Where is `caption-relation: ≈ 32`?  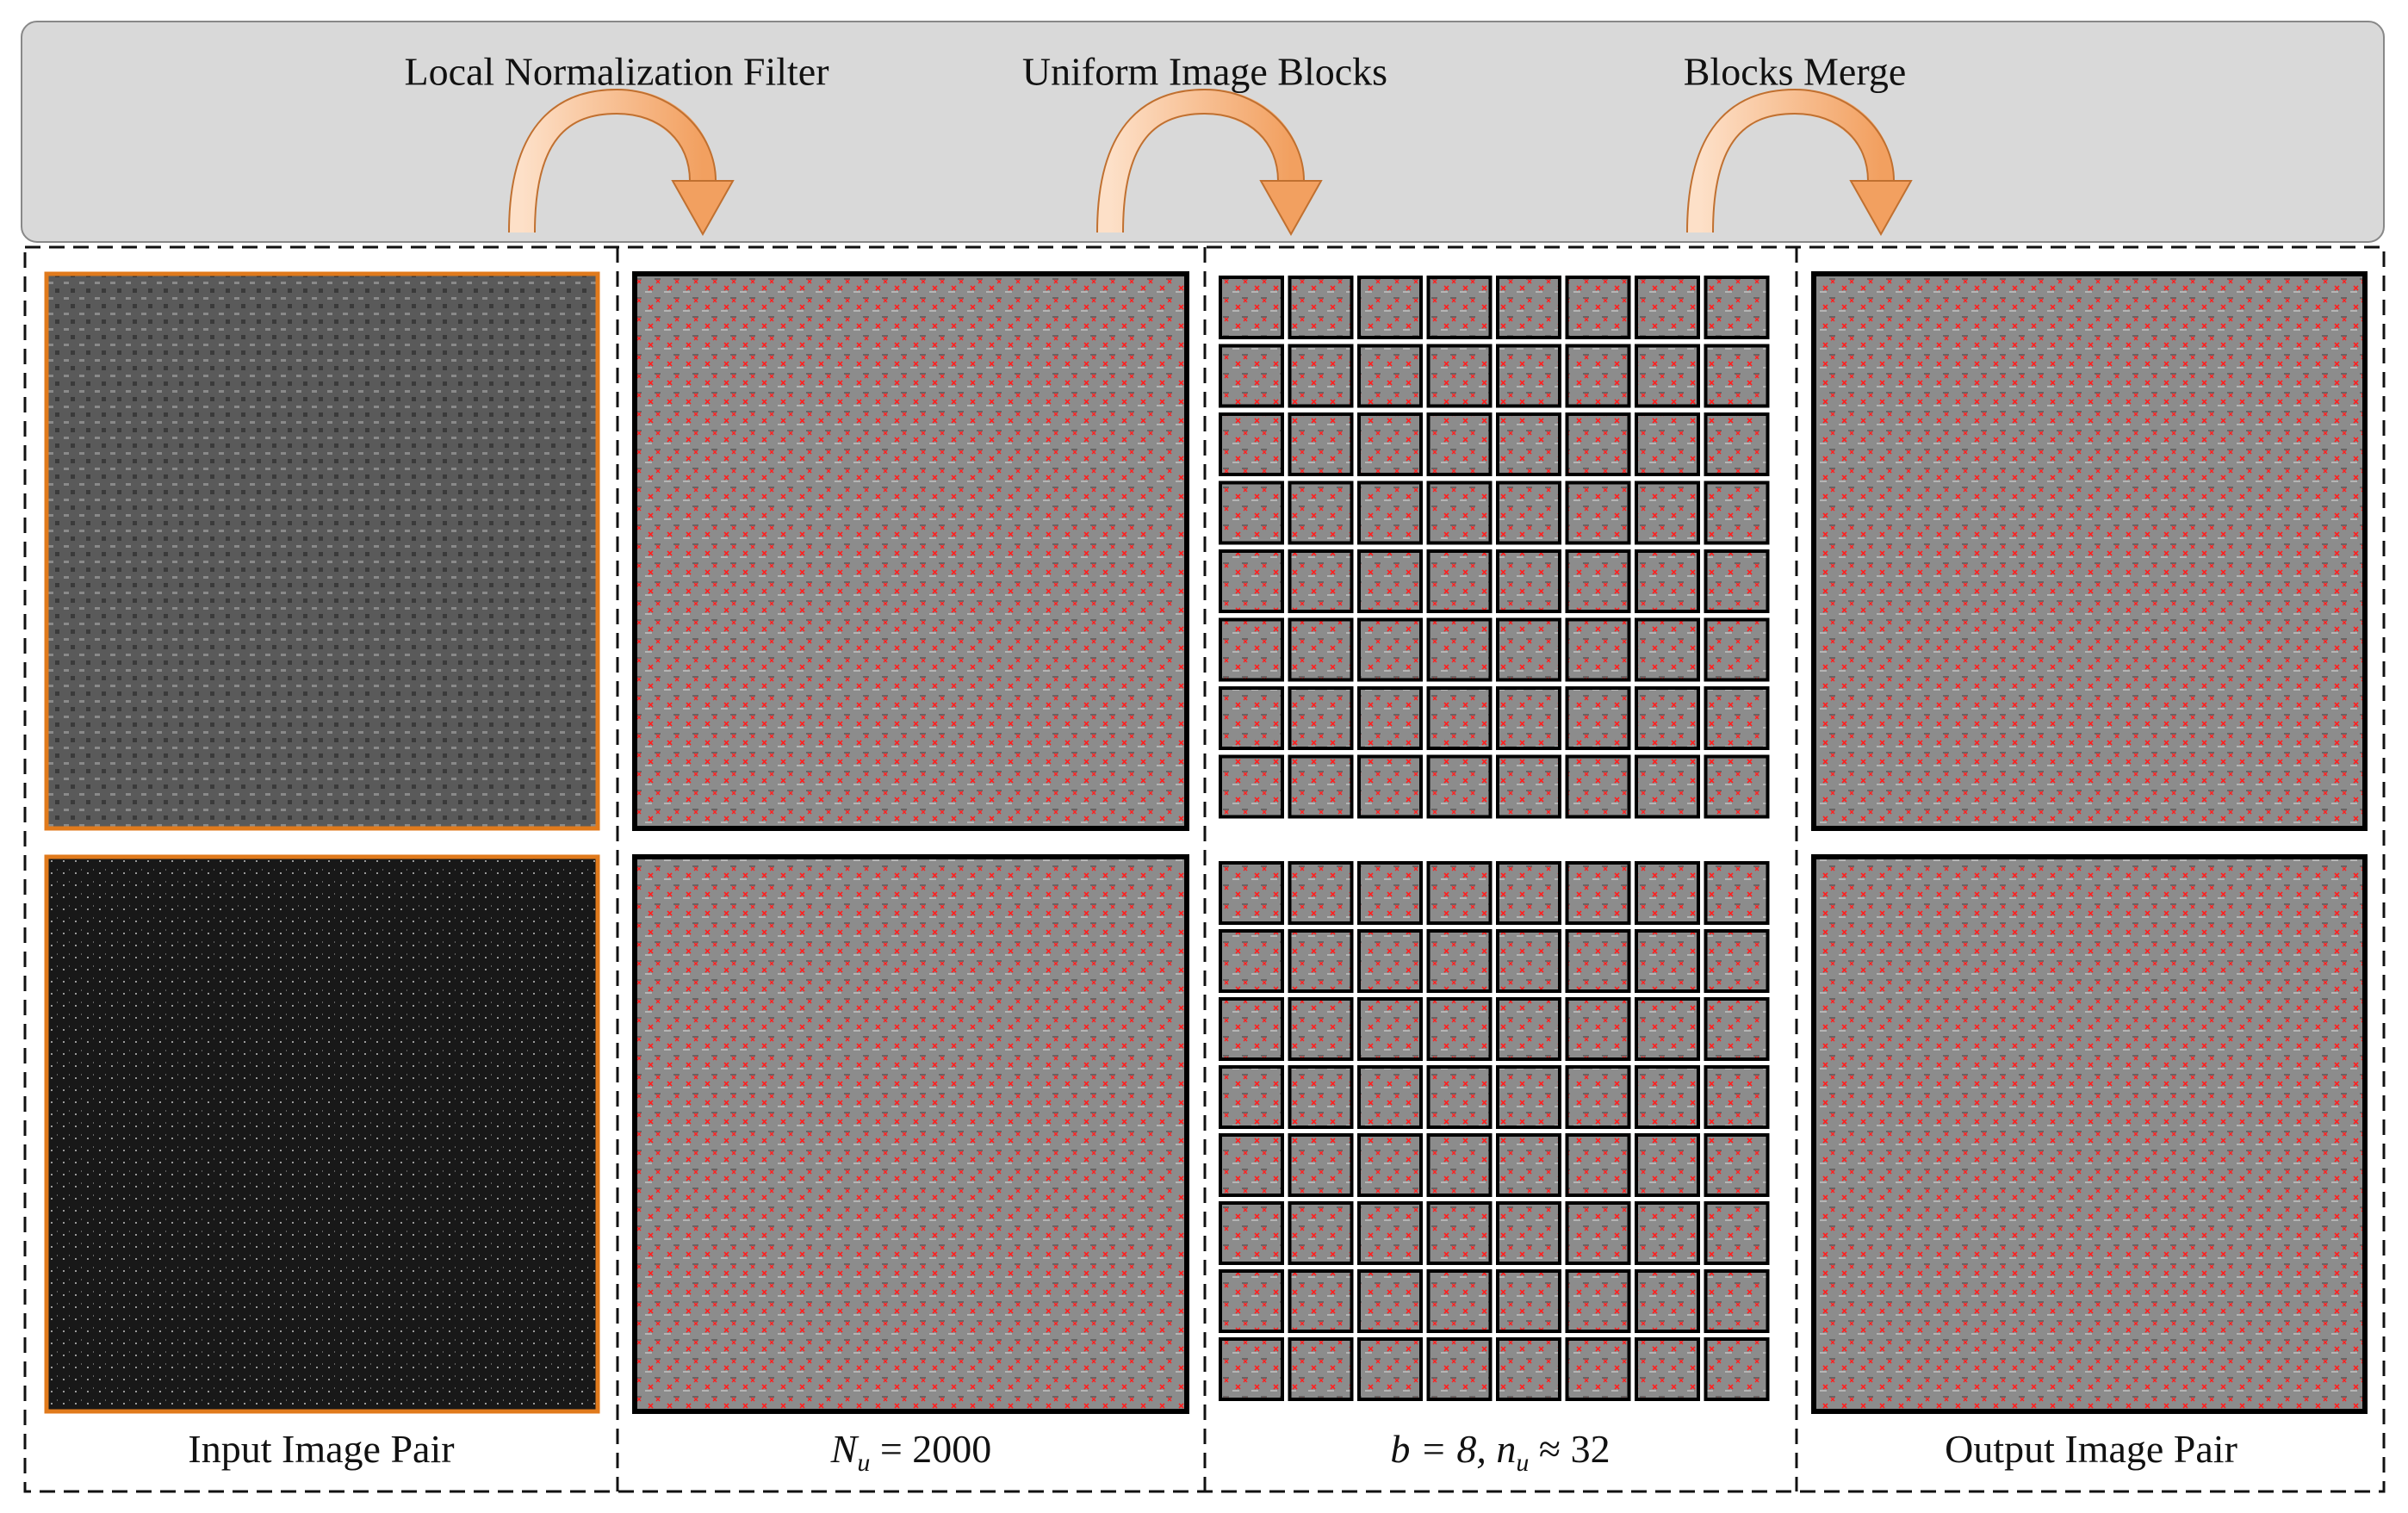 caption-relation: ≈ 32 is located at coordinates (1569, 1449).